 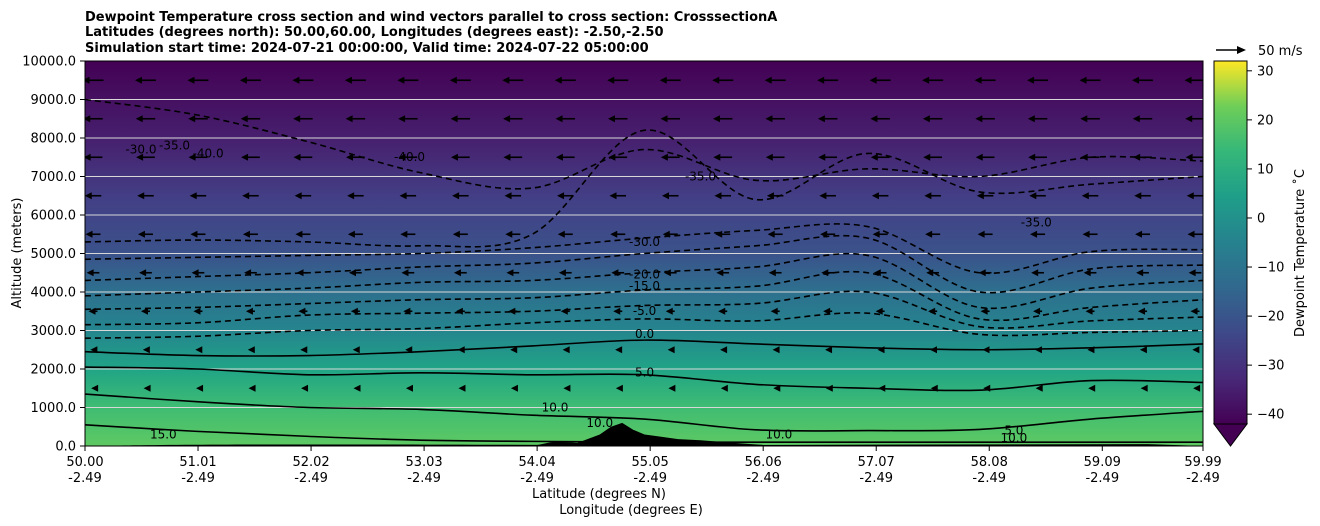 What do you see at coordinates (1265, 120) in the screenshot?
I see `colorbar-tick-label: 20` at bounding box center [1265, 120].